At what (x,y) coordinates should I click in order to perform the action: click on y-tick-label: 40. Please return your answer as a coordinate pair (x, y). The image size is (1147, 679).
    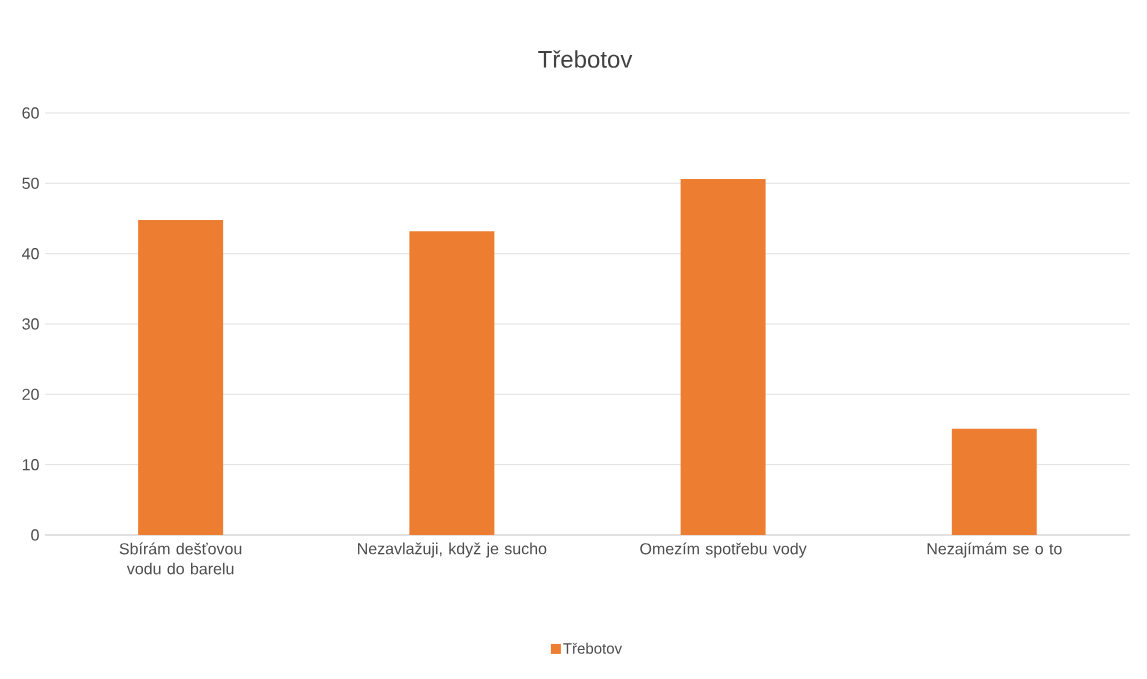
    Looking at the image, I should click on (30, 254).